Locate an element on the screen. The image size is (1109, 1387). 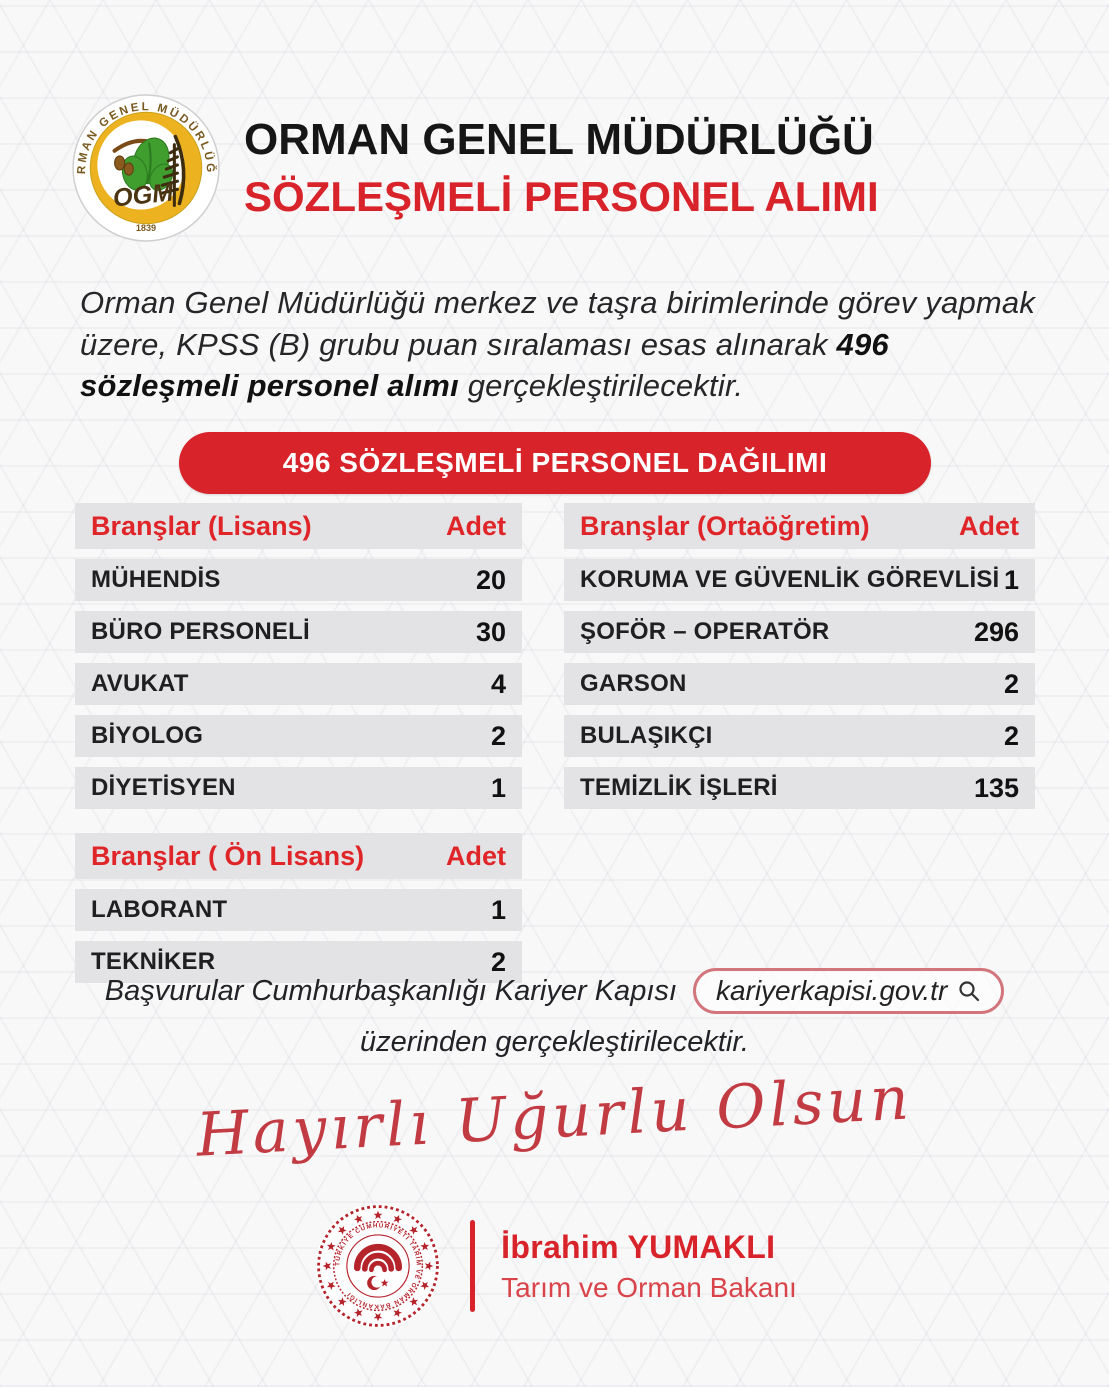
minister-name: İbrahim YUMAKLI is located at coordinates (638, 1246).